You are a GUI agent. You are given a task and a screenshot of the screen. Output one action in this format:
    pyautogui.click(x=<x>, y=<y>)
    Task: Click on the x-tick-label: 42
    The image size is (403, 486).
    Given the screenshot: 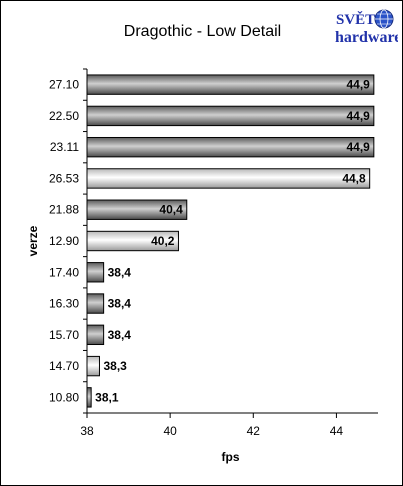 What is the action you would take?
    pyautogui.click(x=254, y=431)
    